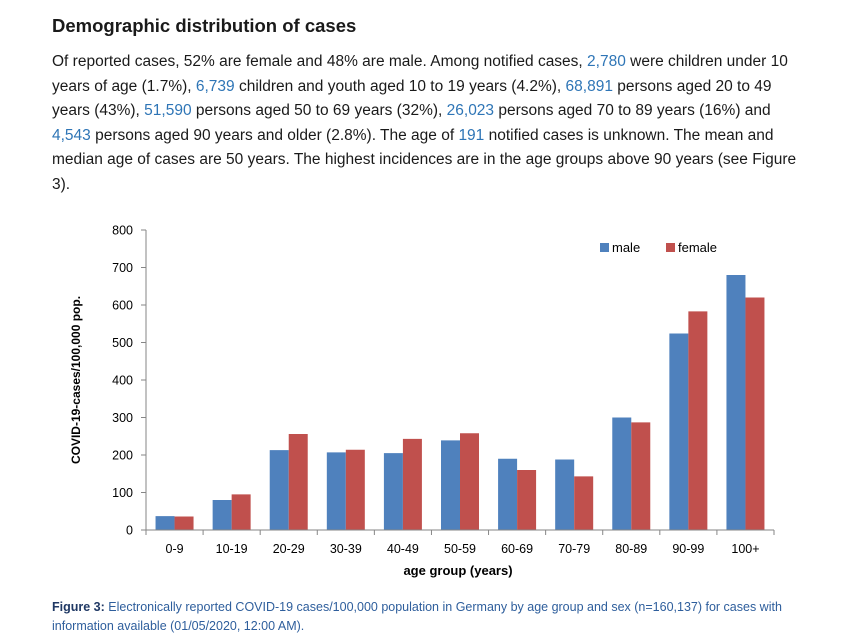 This screenshot has width=850, height=643. Describe the element at coordinates (460, 549) in the screenshot. I see `x-tick-label: 50-59` at that location.